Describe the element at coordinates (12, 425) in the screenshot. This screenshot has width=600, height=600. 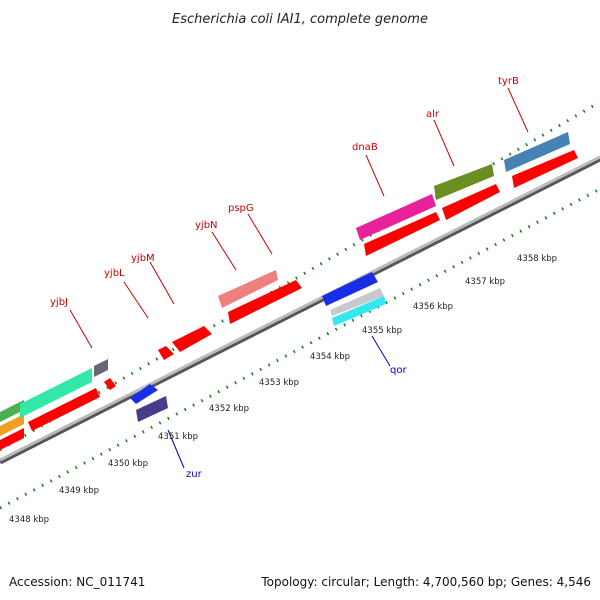
I see `feature-block-left-orange` at that location.